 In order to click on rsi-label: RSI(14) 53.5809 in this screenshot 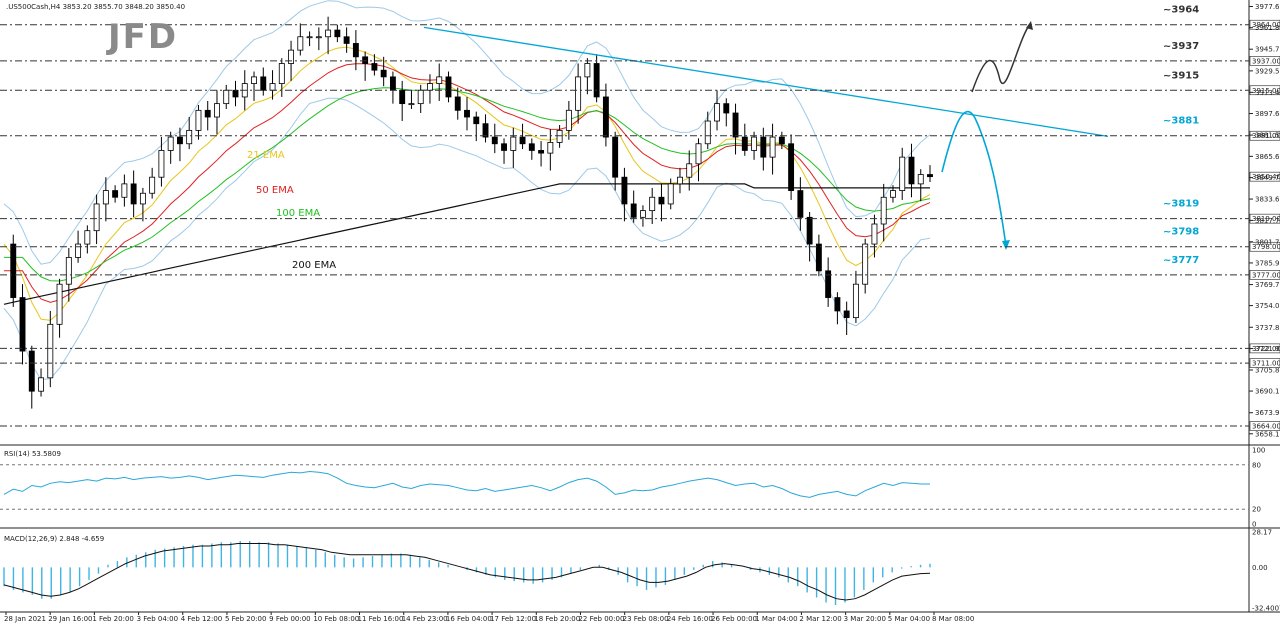, I will do `click(32, 454)`.